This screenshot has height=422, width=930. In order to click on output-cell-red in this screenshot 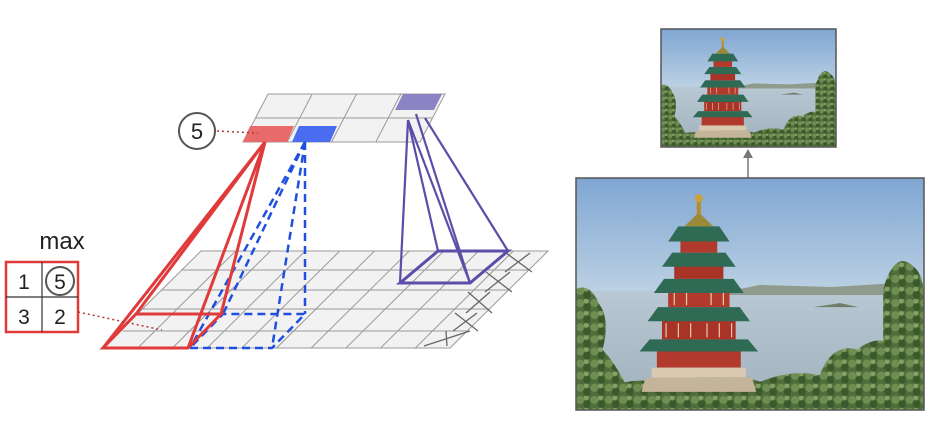, I will do `click(268, 134)`.